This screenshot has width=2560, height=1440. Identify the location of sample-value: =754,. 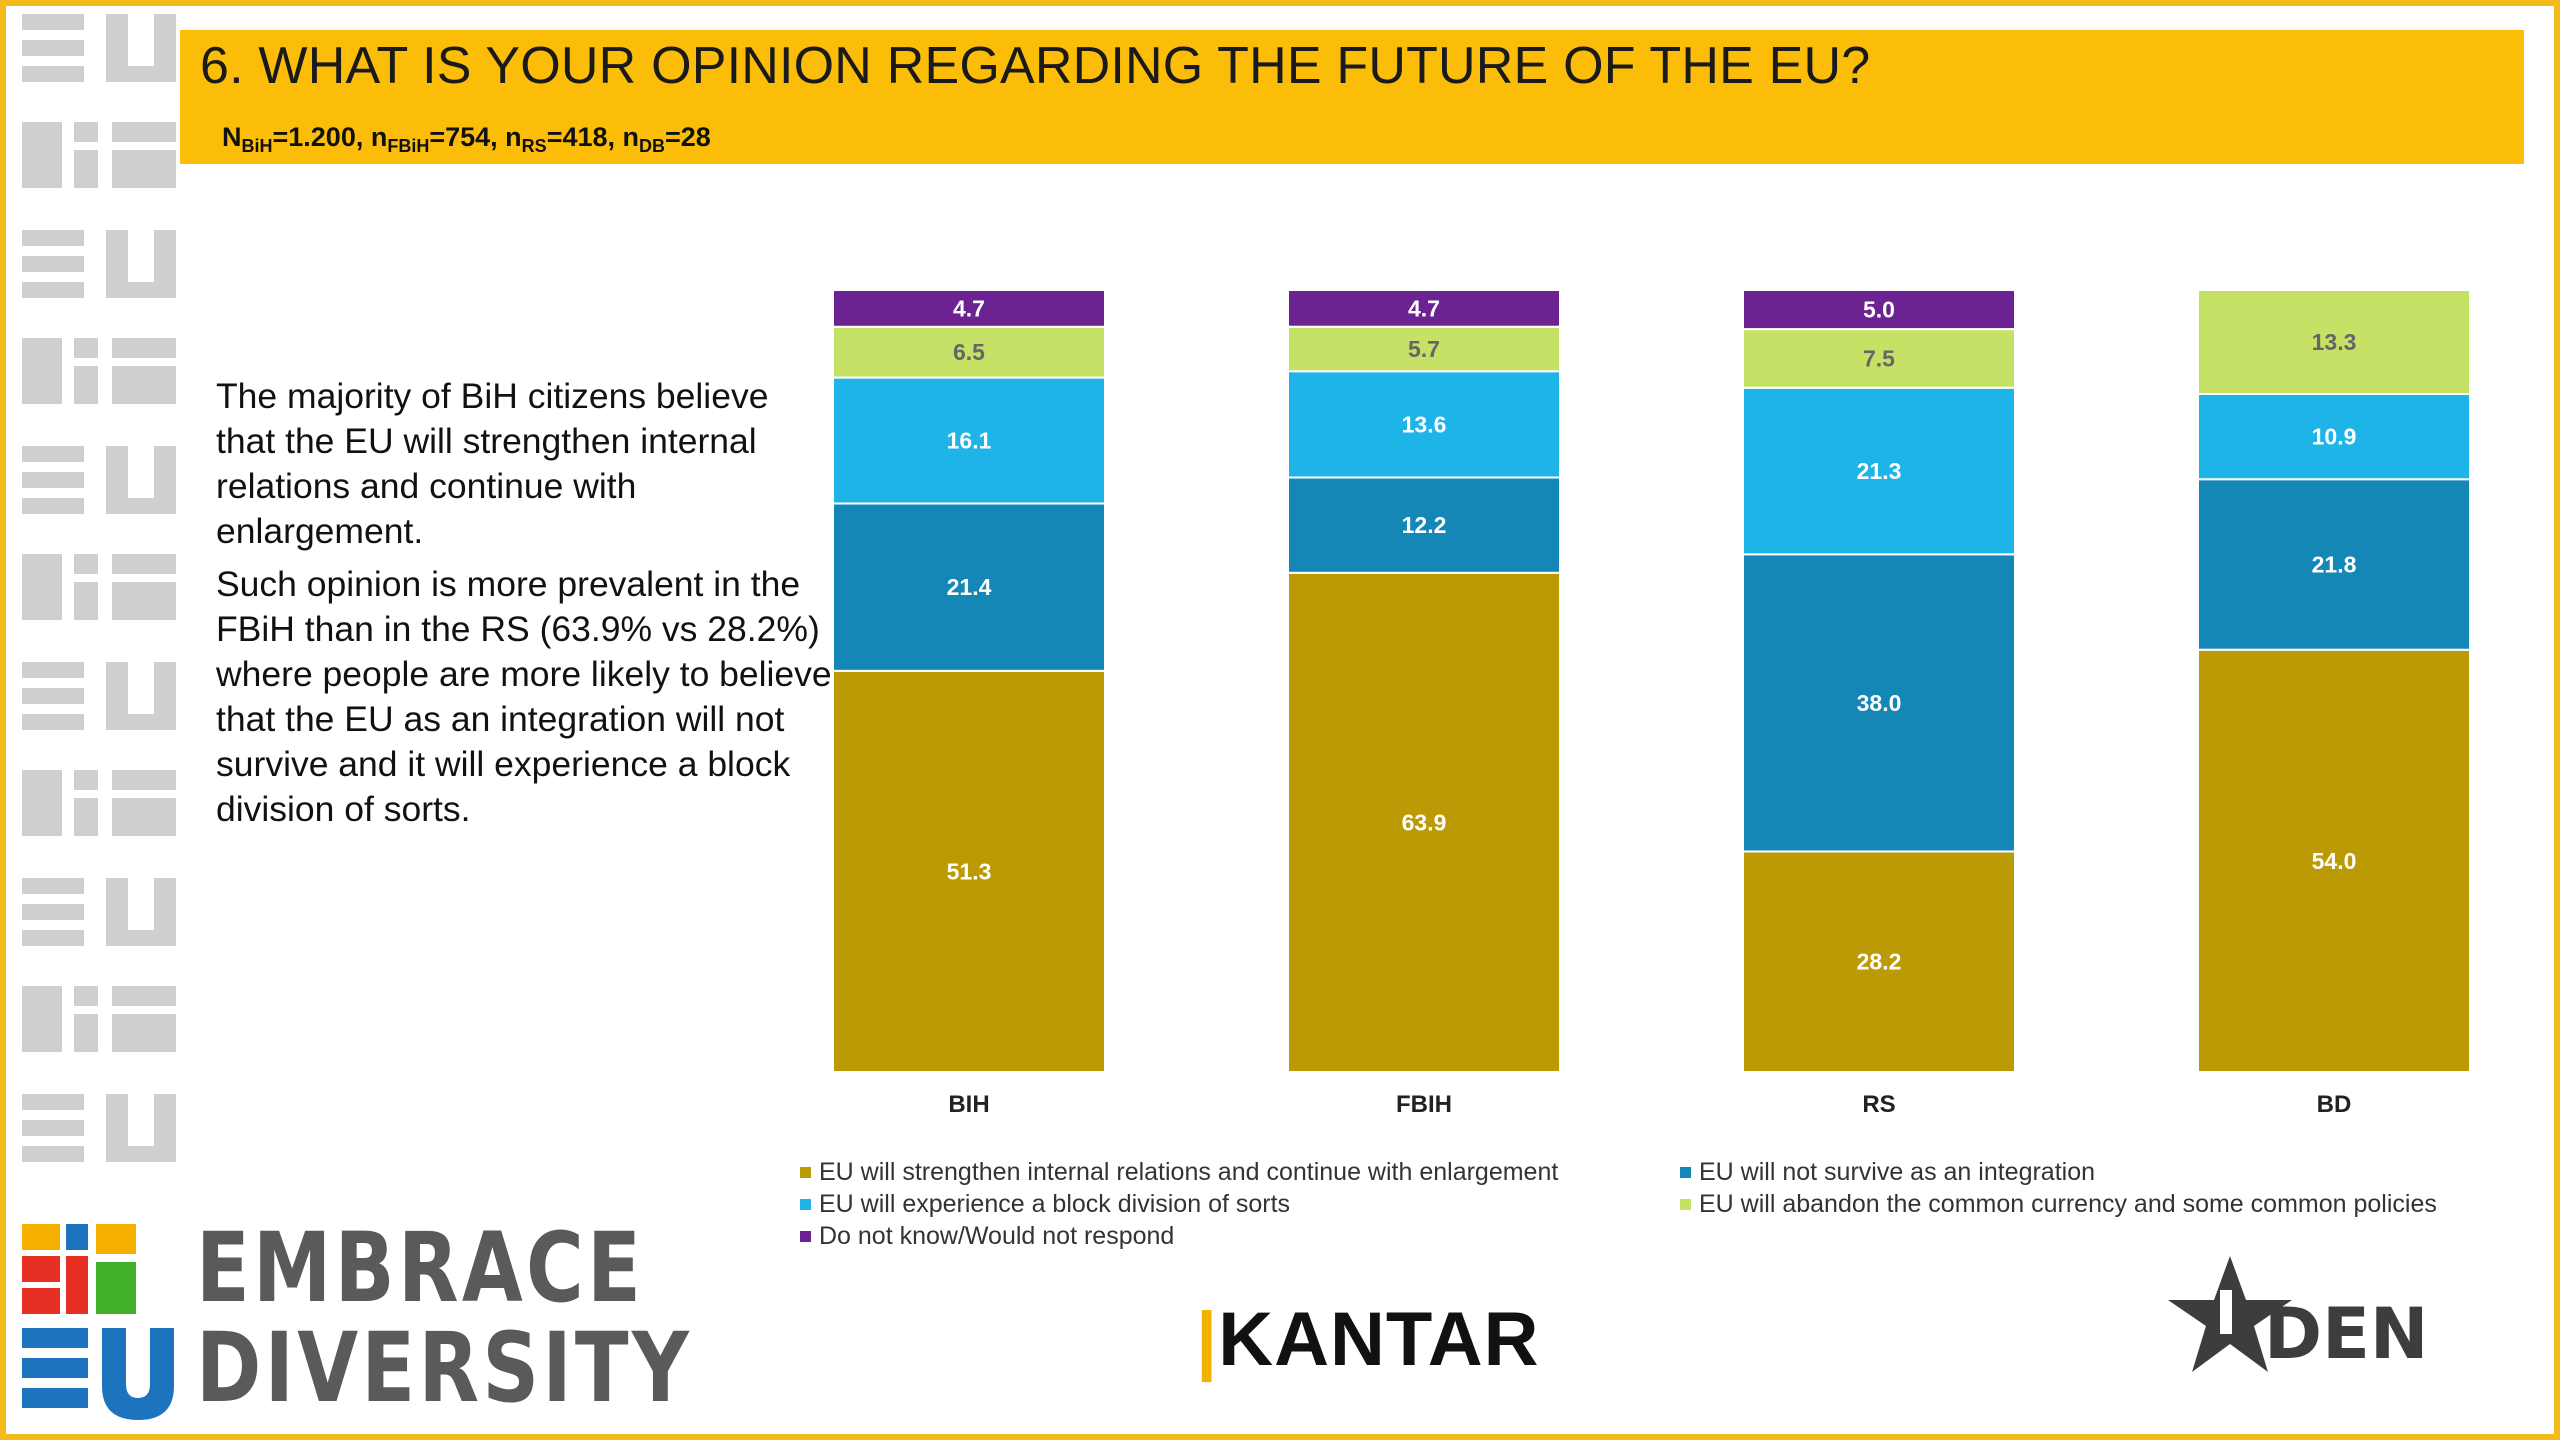
(467, 137).